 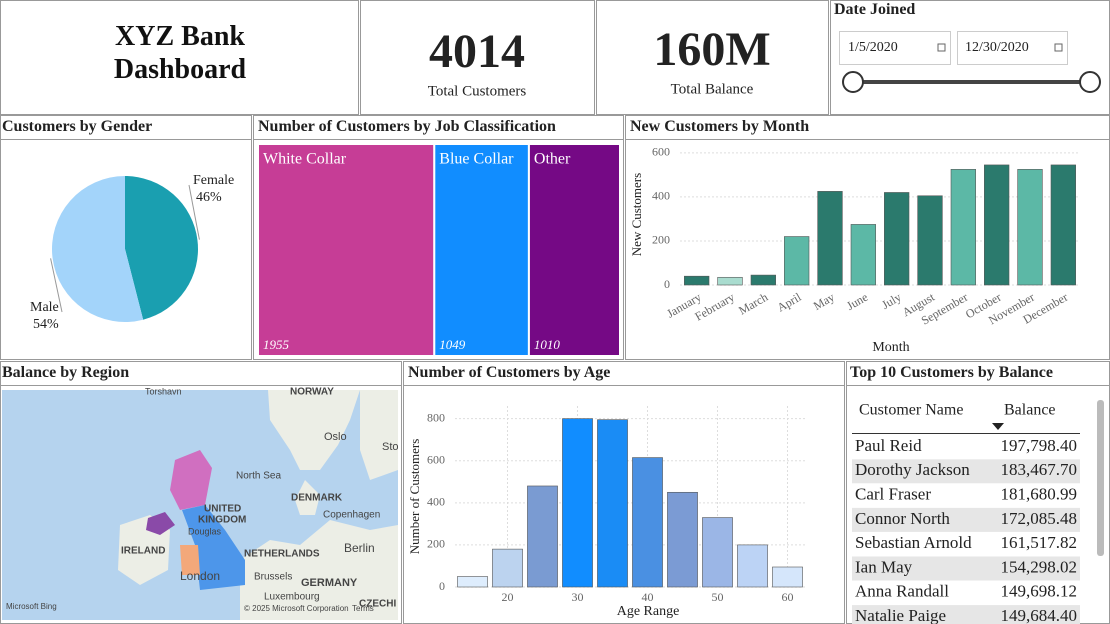 What do you see at coordinates (1030, 410) in the screenshot?
I see `column-header: Balance` at bounding box center [1030, 410].